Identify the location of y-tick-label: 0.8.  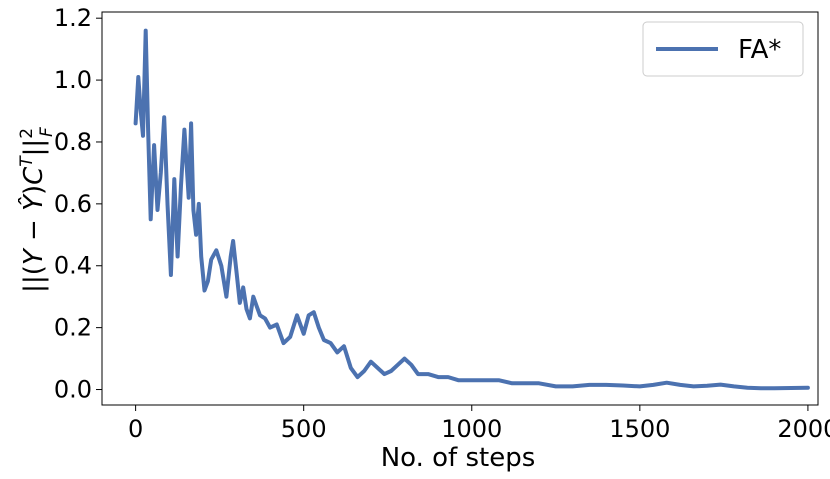
(73, 142).